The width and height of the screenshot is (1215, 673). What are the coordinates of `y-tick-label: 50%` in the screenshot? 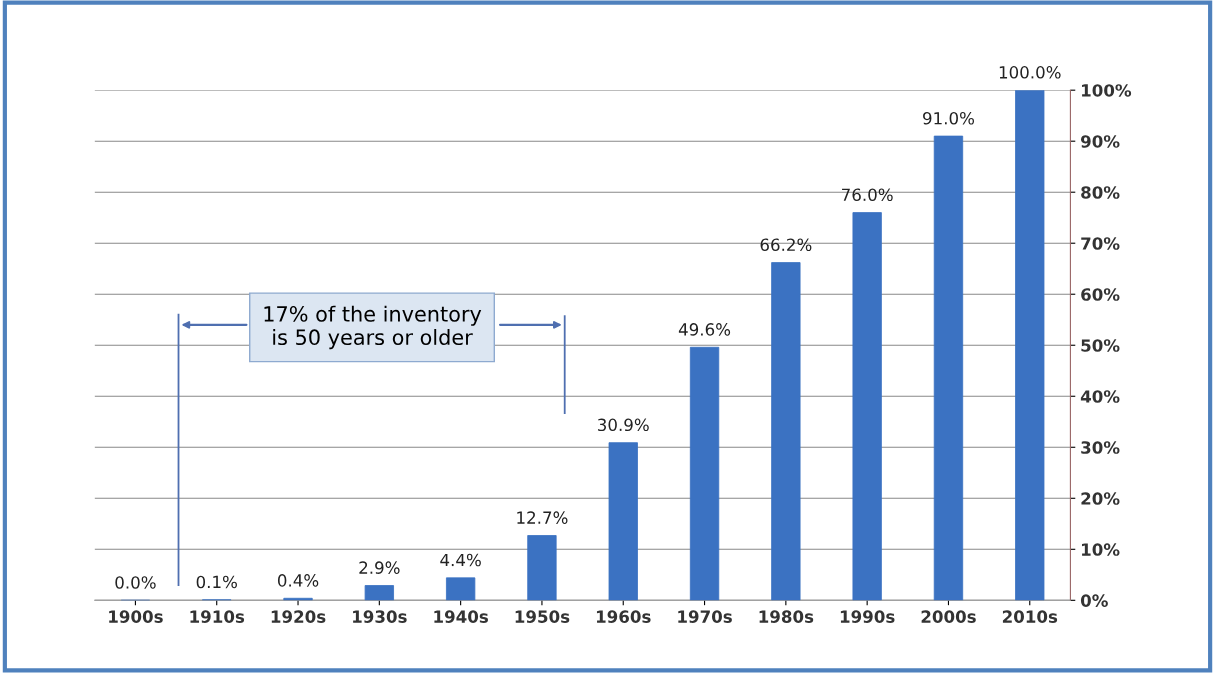 It's located at (1100, 345).